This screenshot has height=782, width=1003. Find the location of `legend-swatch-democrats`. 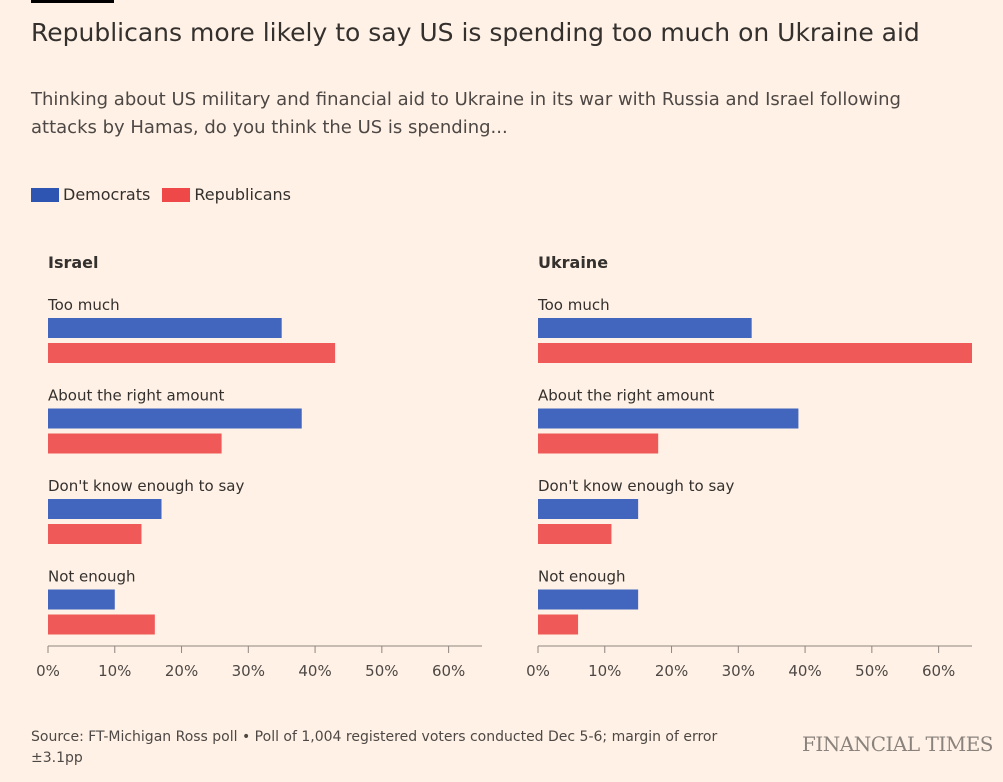

legend-swatch-democrats is located at coordinates (45, 194).